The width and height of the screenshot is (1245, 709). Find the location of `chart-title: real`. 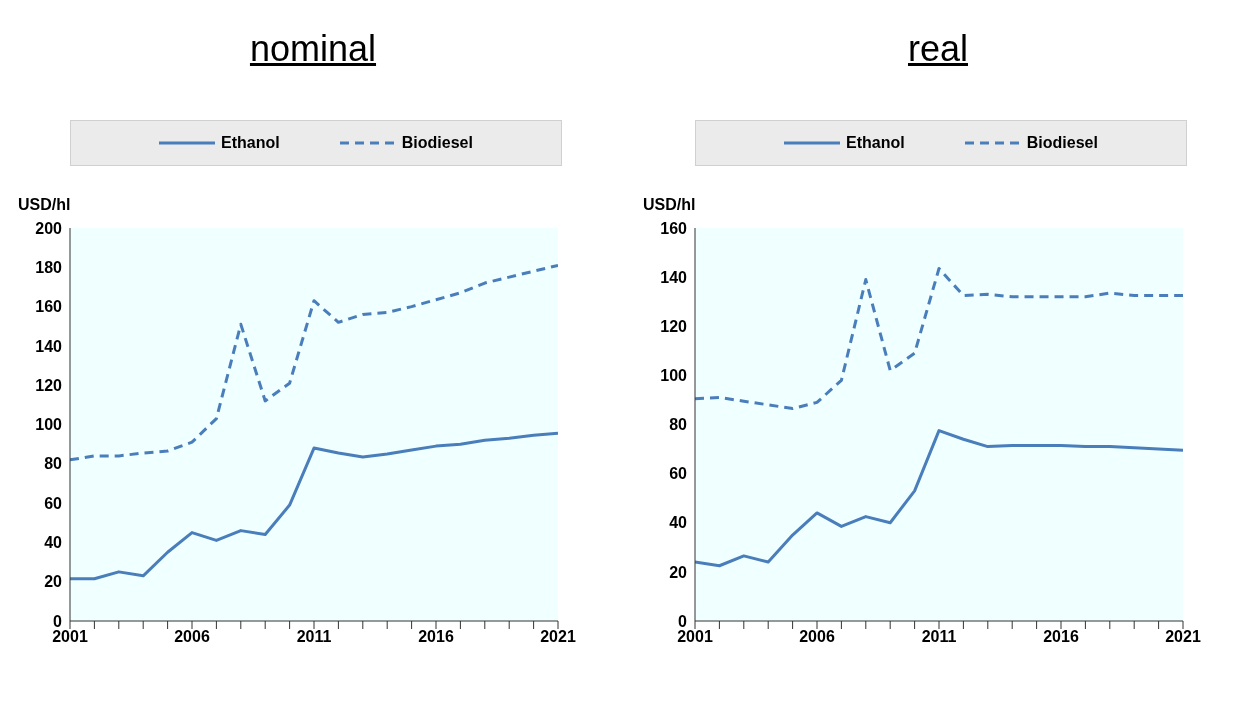

chart-title: real is located at coordinates (938, 49).